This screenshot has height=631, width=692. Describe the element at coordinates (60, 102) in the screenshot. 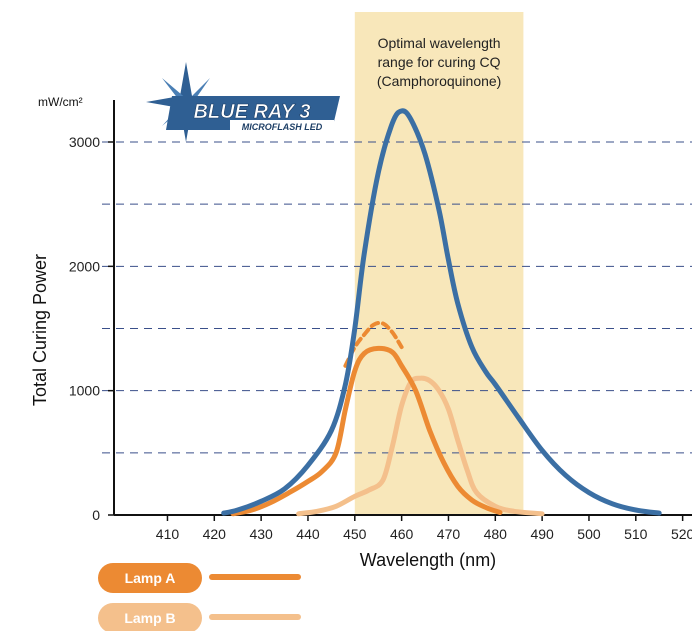

I see `y-unit-label: mW/cm²` at that location.